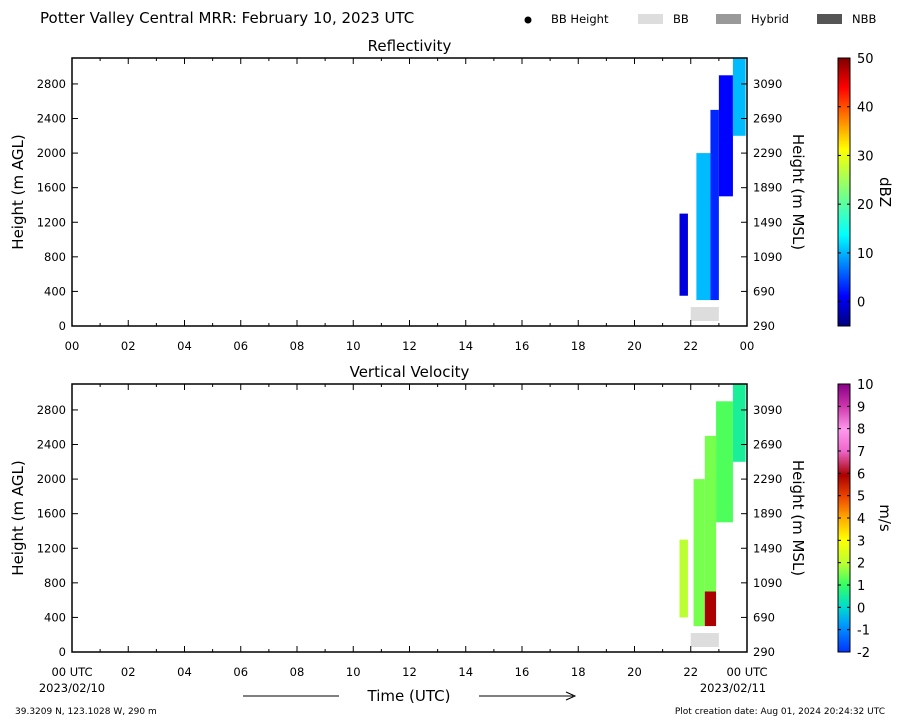  Describe the element at coordinates (861, 564) in the screenshot. I see `colorbar-tick-label: 2` at that location.